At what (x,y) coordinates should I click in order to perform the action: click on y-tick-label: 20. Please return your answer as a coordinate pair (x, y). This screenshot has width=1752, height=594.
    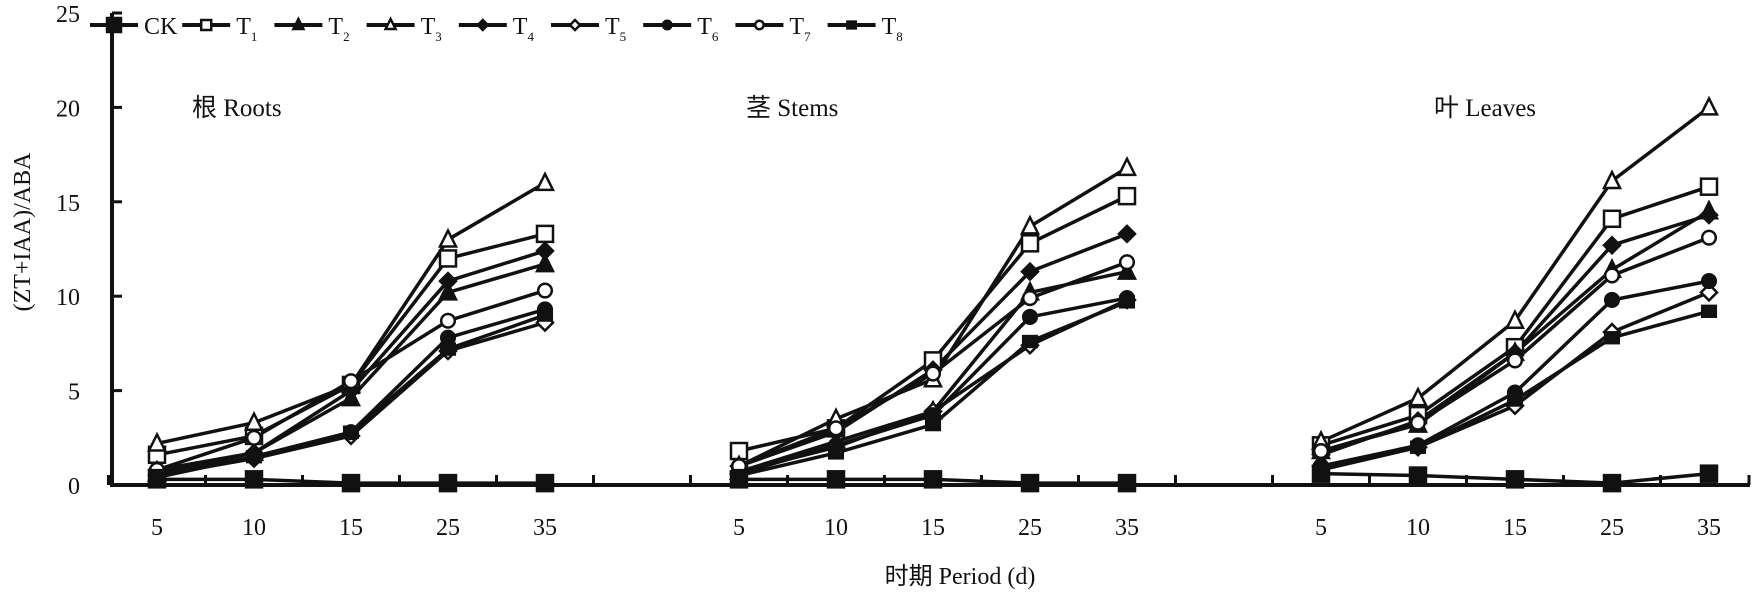
    Looking at the image, I should click on (68, 109).